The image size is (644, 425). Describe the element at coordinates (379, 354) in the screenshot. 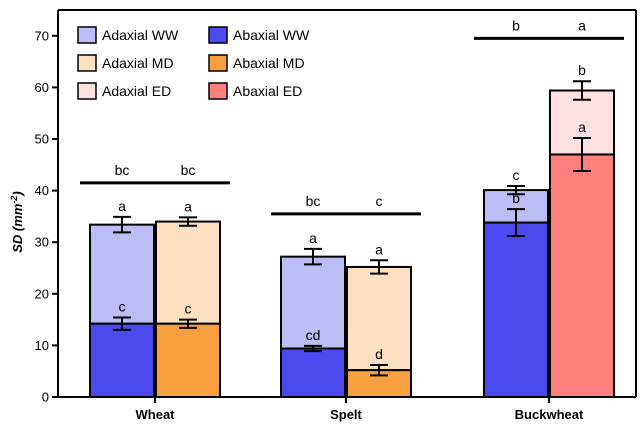

I see `letter-abaxial: d` at that location.